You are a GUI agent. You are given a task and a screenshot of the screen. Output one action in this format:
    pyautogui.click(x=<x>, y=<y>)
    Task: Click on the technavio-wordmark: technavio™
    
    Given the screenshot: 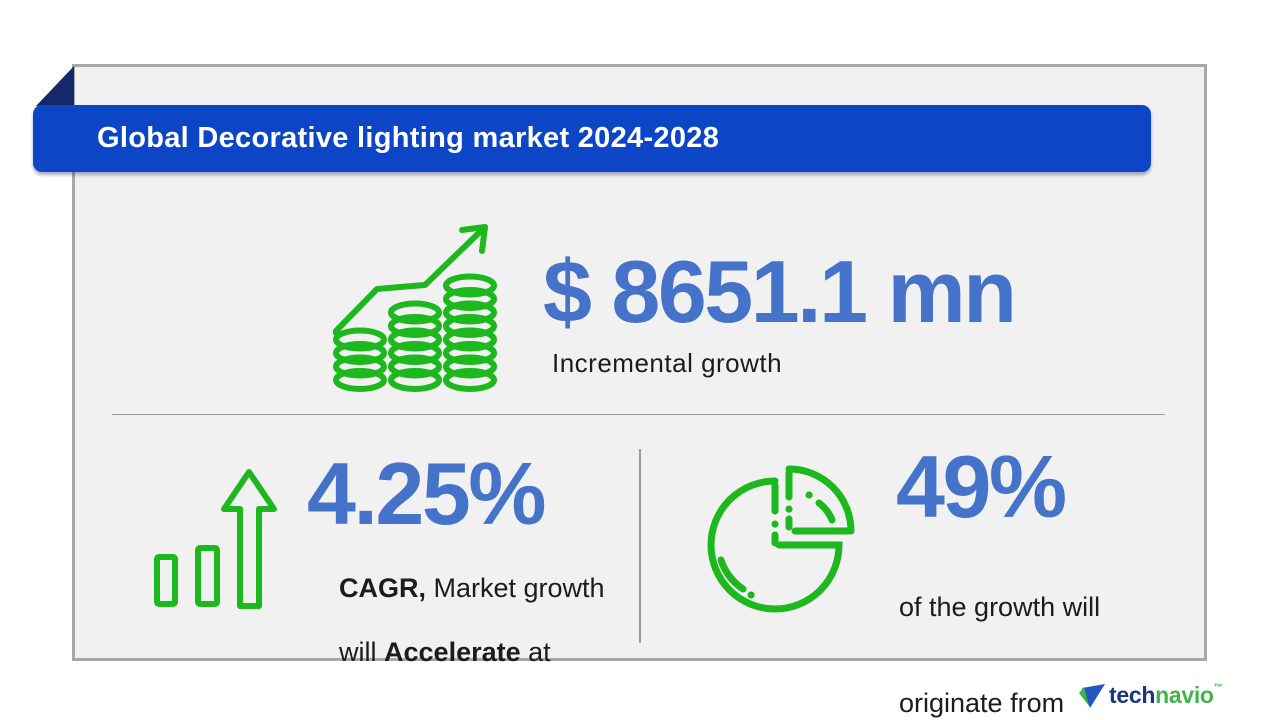 What is the action you would take?
    pyautogui.click(x=1166, y=695)
    